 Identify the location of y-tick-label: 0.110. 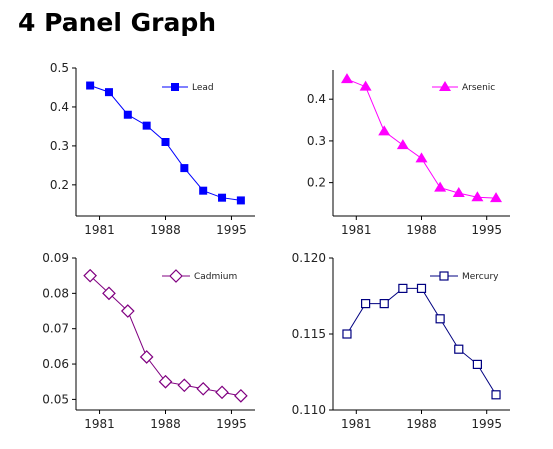
(309, 410).